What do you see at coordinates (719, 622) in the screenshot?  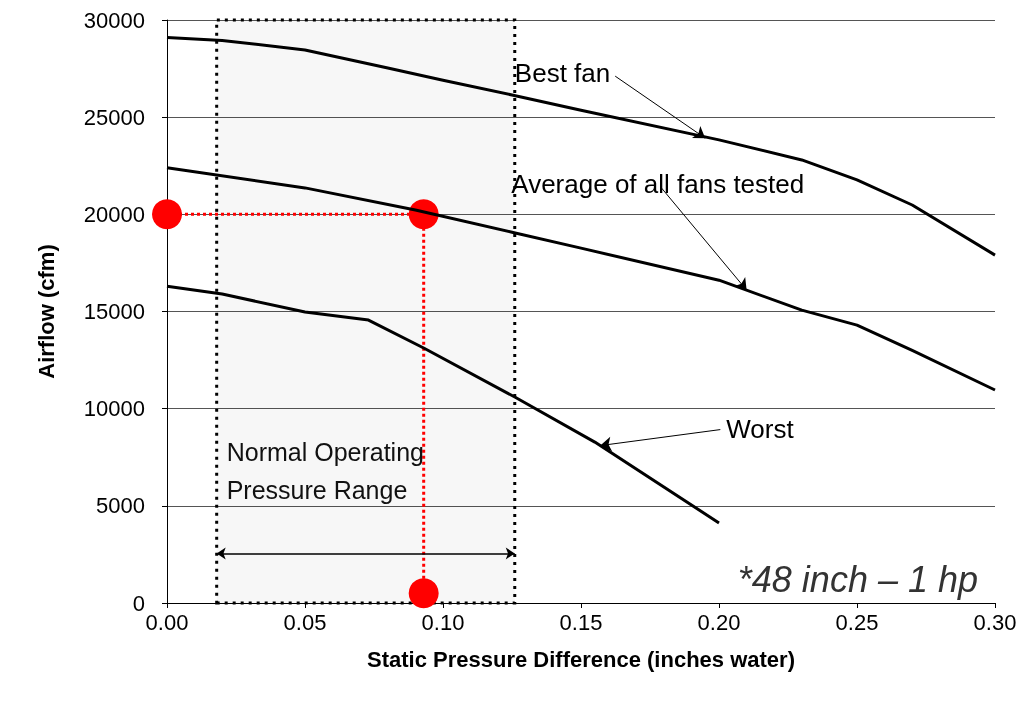 I see `x-tick-label: 0.20` at bounding box center [719, 622].